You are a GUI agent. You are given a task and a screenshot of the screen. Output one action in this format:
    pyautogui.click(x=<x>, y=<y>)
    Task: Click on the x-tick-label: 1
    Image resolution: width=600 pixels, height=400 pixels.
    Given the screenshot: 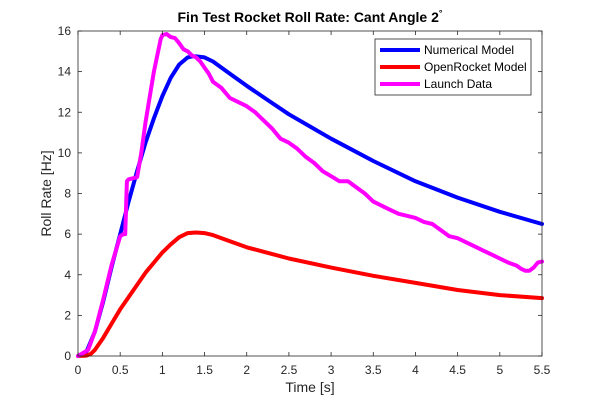 What is the action you would take?
    pyautogui.click(x=162, y=370)
    